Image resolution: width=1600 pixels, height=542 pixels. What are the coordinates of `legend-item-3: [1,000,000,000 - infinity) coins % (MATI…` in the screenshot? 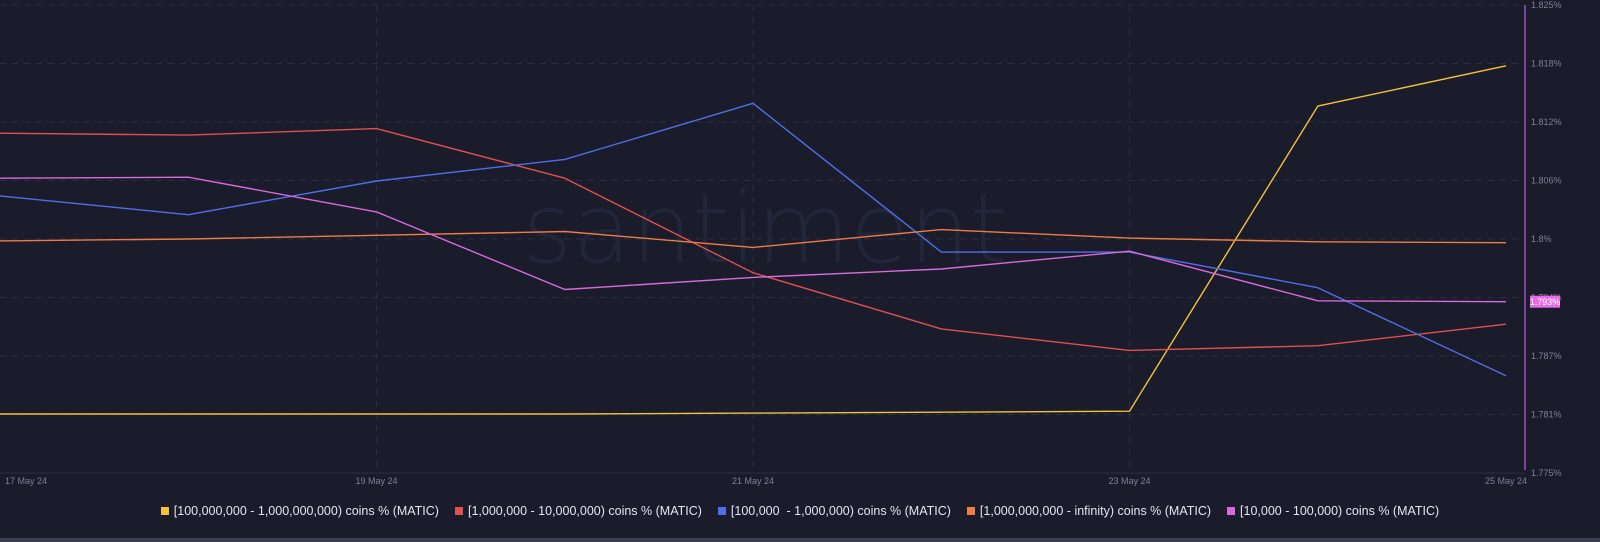 It's located at (1089, 511).